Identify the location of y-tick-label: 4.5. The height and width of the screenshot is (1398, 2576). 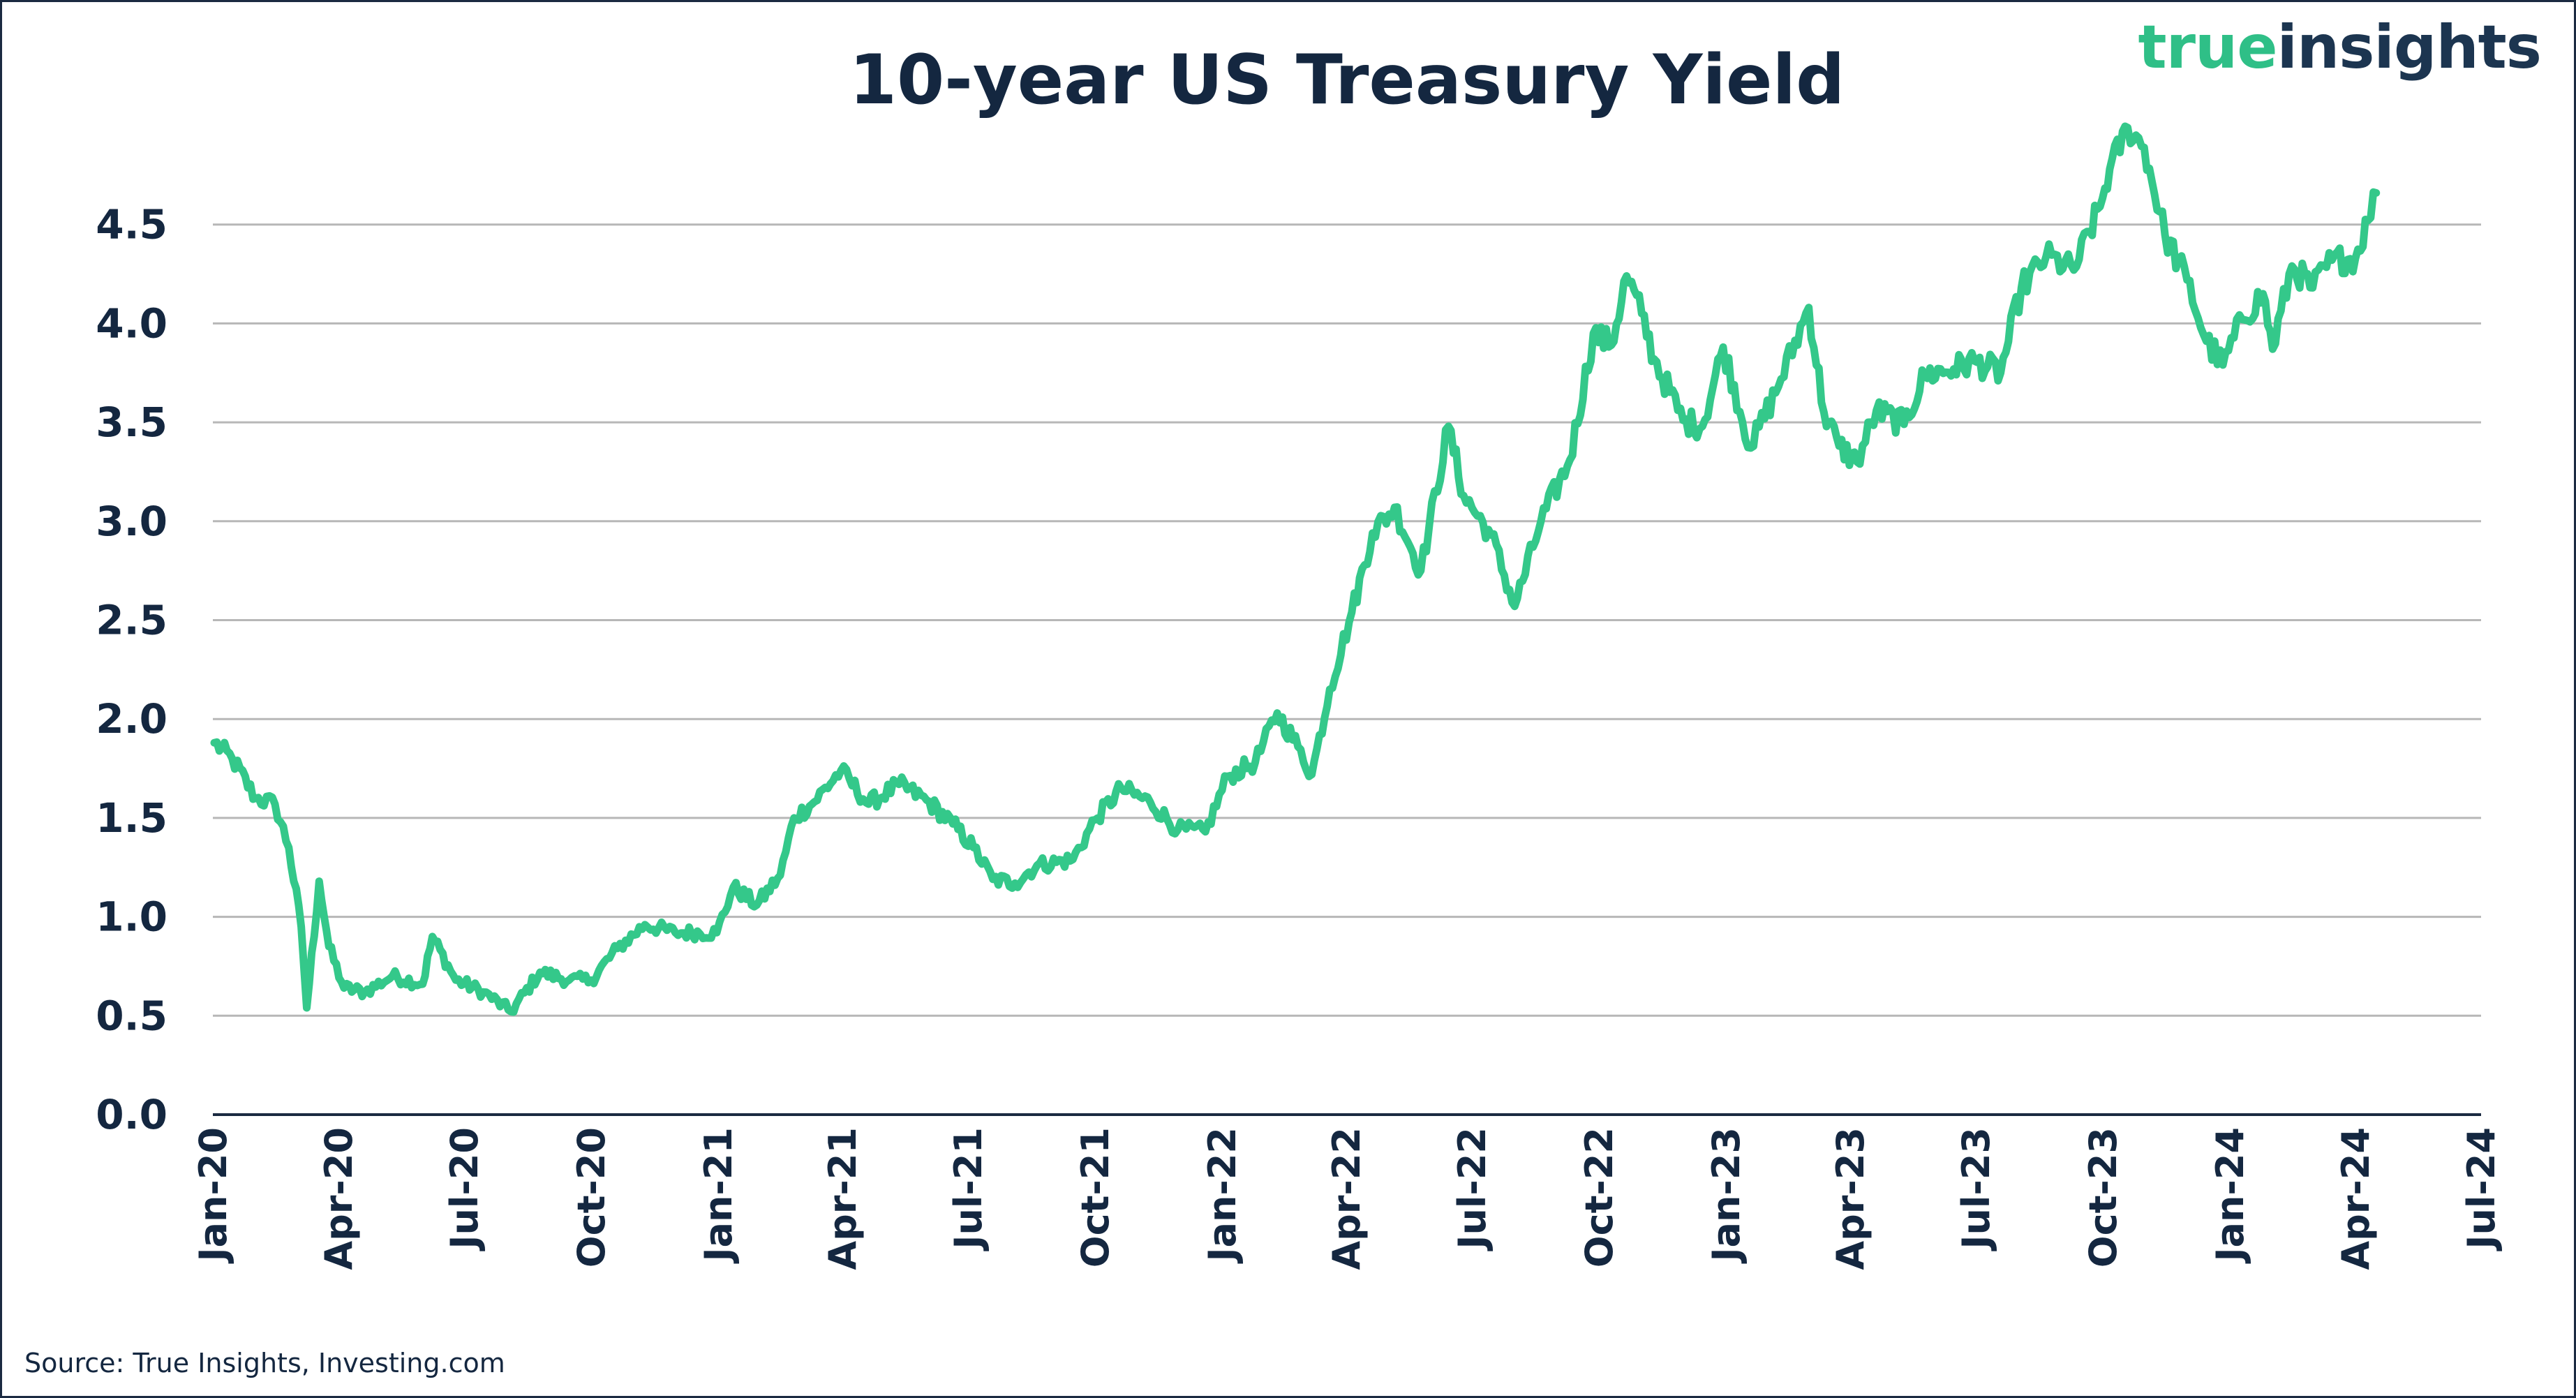
(131, 224).